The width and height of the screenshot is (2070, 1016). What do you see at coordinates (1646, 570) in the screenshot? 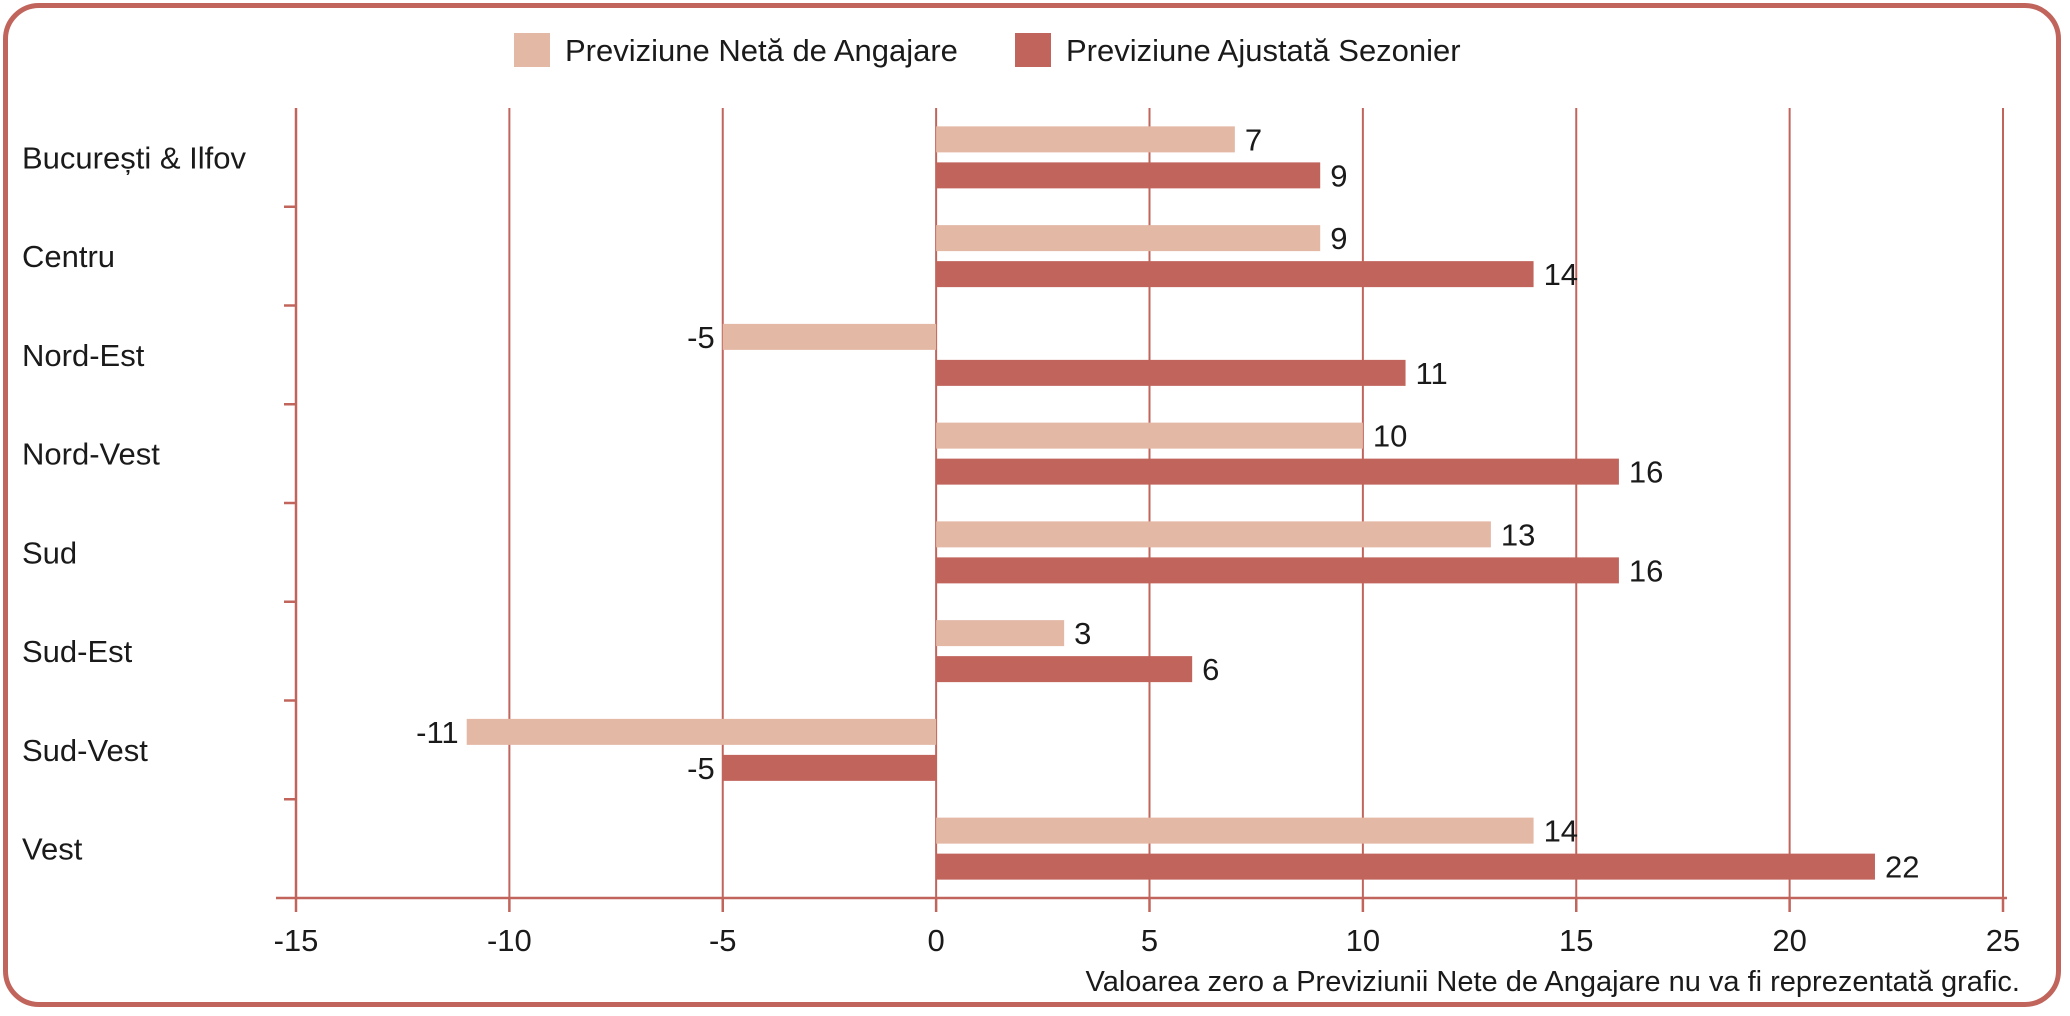
I see `value-label-series-2-5: 16` at bounding box center [1646, 570].